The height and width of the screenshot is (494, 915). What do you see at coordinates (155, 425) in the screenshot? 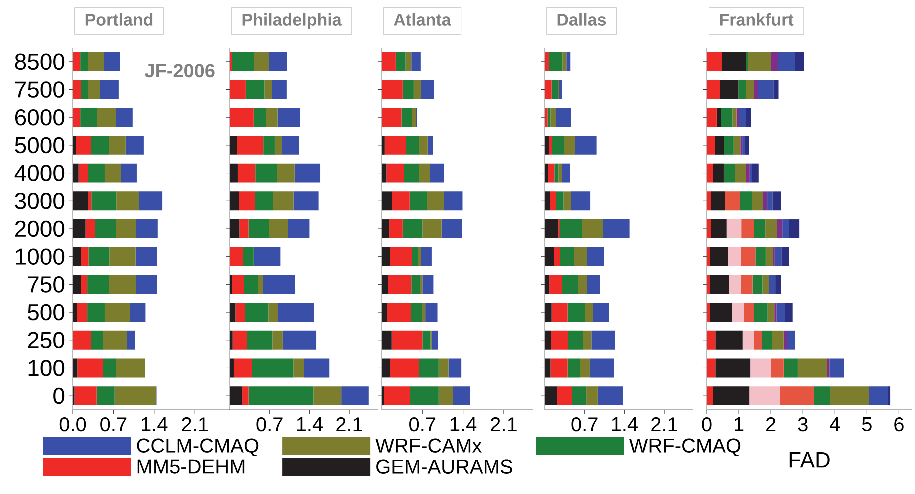
I see `x-tick-label: 1.4` at bounding box center [155, 425].